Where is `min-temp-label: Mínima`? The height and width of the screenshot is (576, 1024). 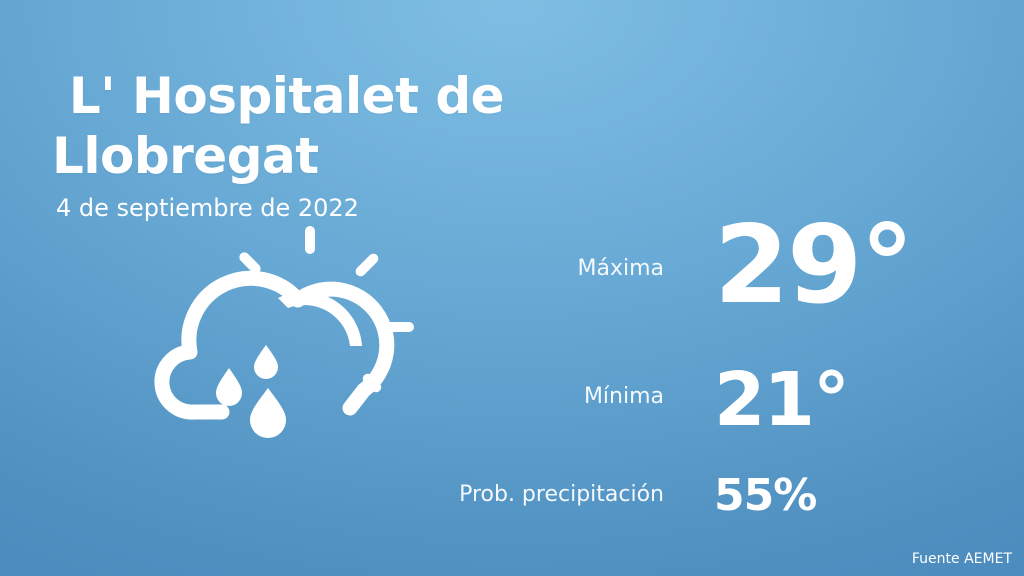
min-temp-label: Mínima is located at coordinates (623, 396).